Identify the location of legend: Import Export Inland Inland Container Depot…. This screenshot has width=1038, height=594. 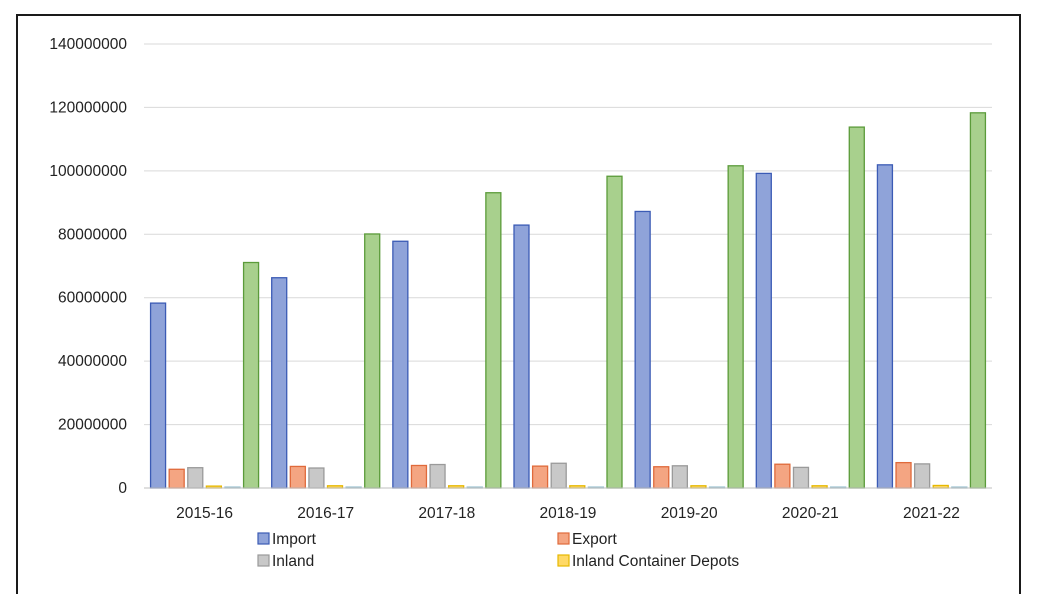
(498, 550).